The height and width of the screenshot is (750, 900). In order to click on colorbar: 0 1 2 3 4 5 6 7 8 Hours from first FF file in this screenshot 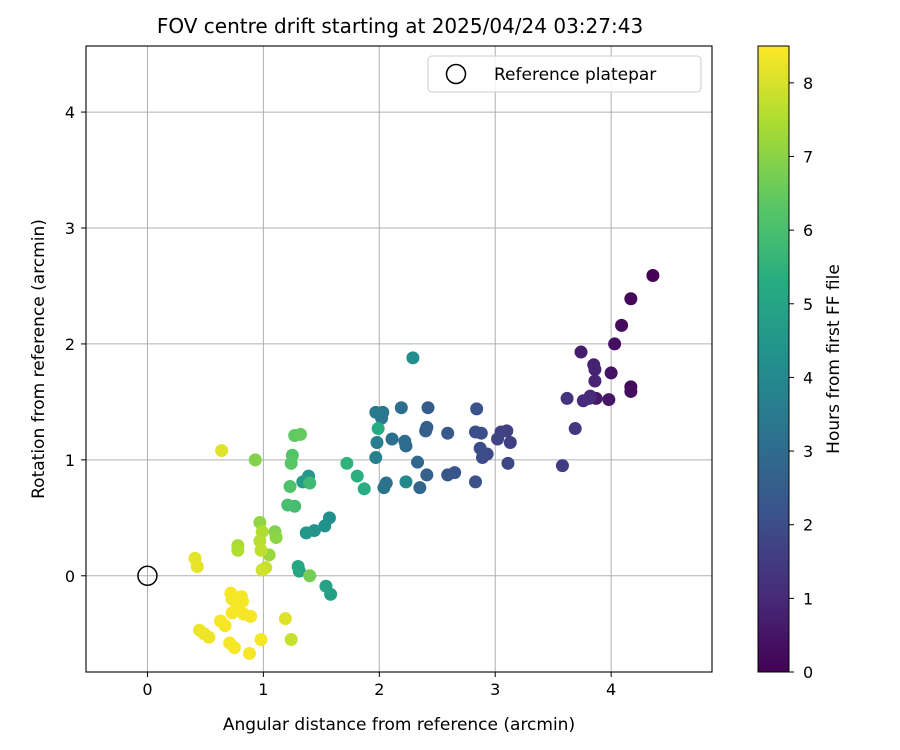, I will do `click(800, 363)`.